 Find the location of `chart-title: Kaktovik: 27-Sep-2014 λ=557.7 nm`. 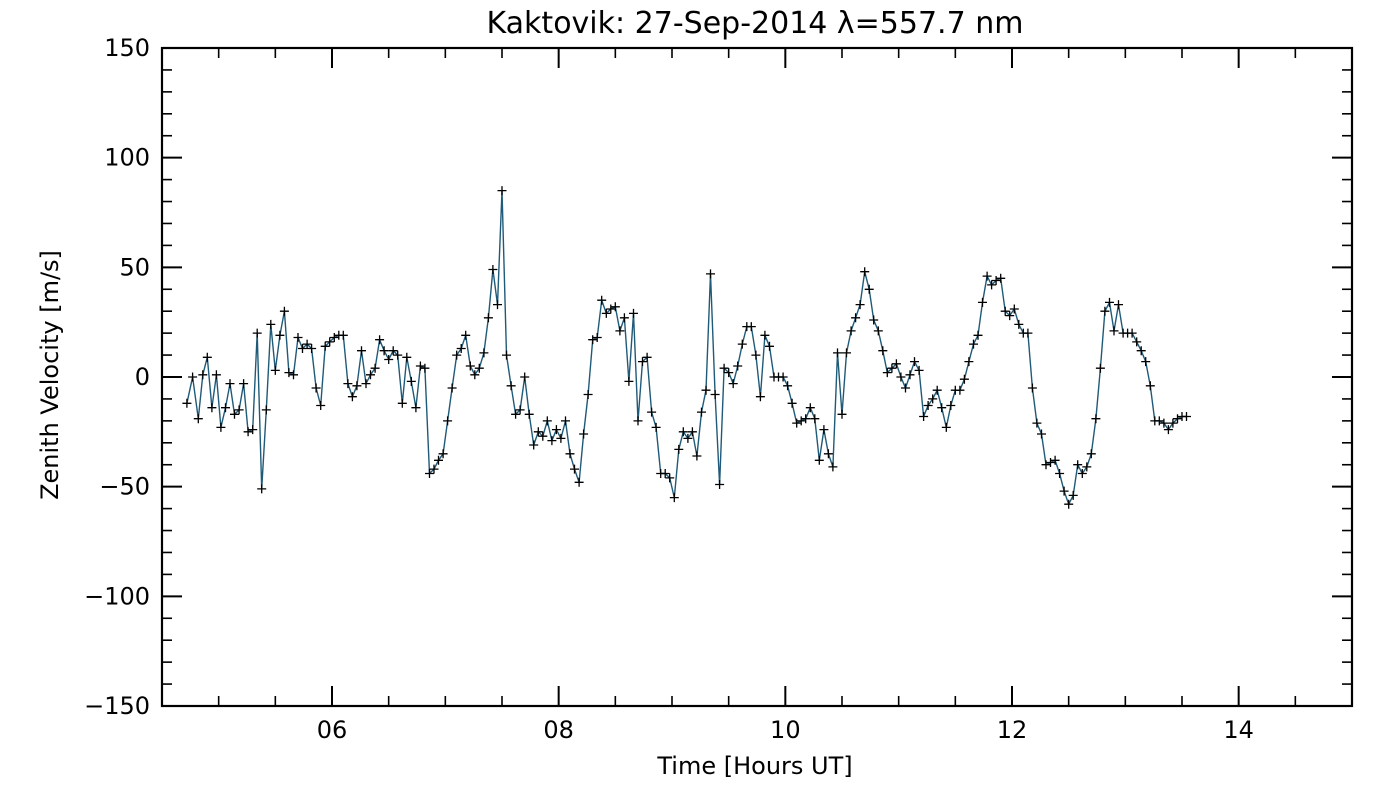

chart-title: Kaktovik: 27-Sep-2014 λ=557.7 nm is located at coordinates (755, 23).